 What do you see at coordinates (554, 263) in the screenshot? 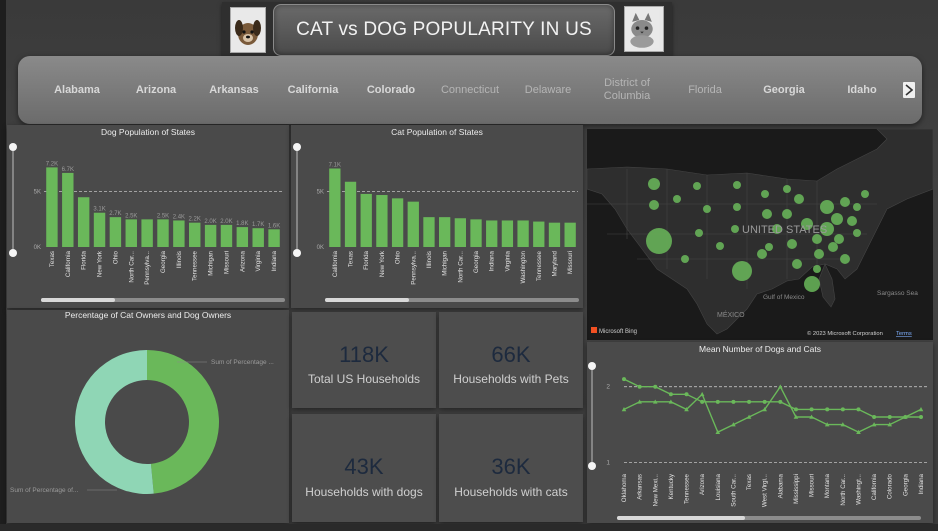
I see `x-tick-label-maryland: Maryland` at bounding box center [554, 263].